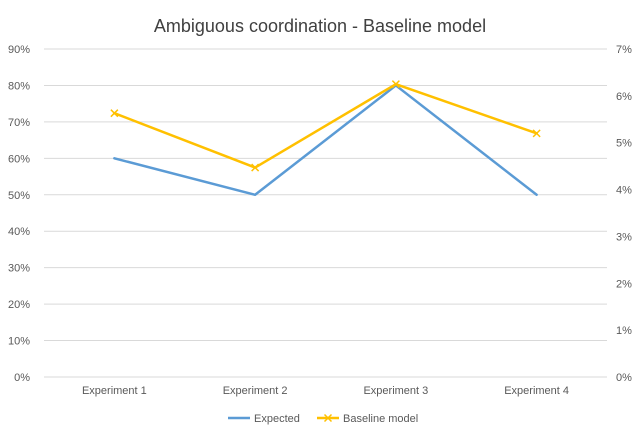 Image resolution: width=640 pixels, height=438 pixels. What do you see at coordinates (277, 419) in the screenshot?
I see `legend-label-0: Expected` at bounding box center [277, 419].